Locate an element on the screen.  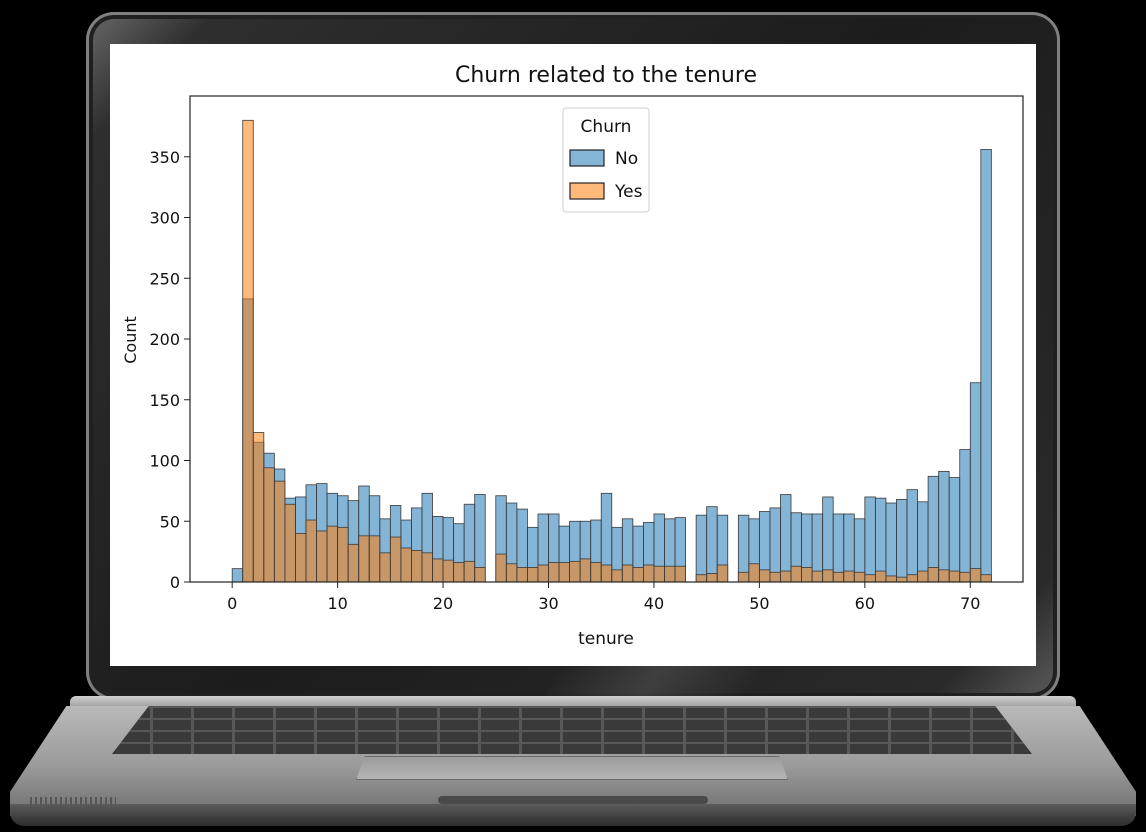
y-tick-label: 50 is located at coordinates (170, 521).